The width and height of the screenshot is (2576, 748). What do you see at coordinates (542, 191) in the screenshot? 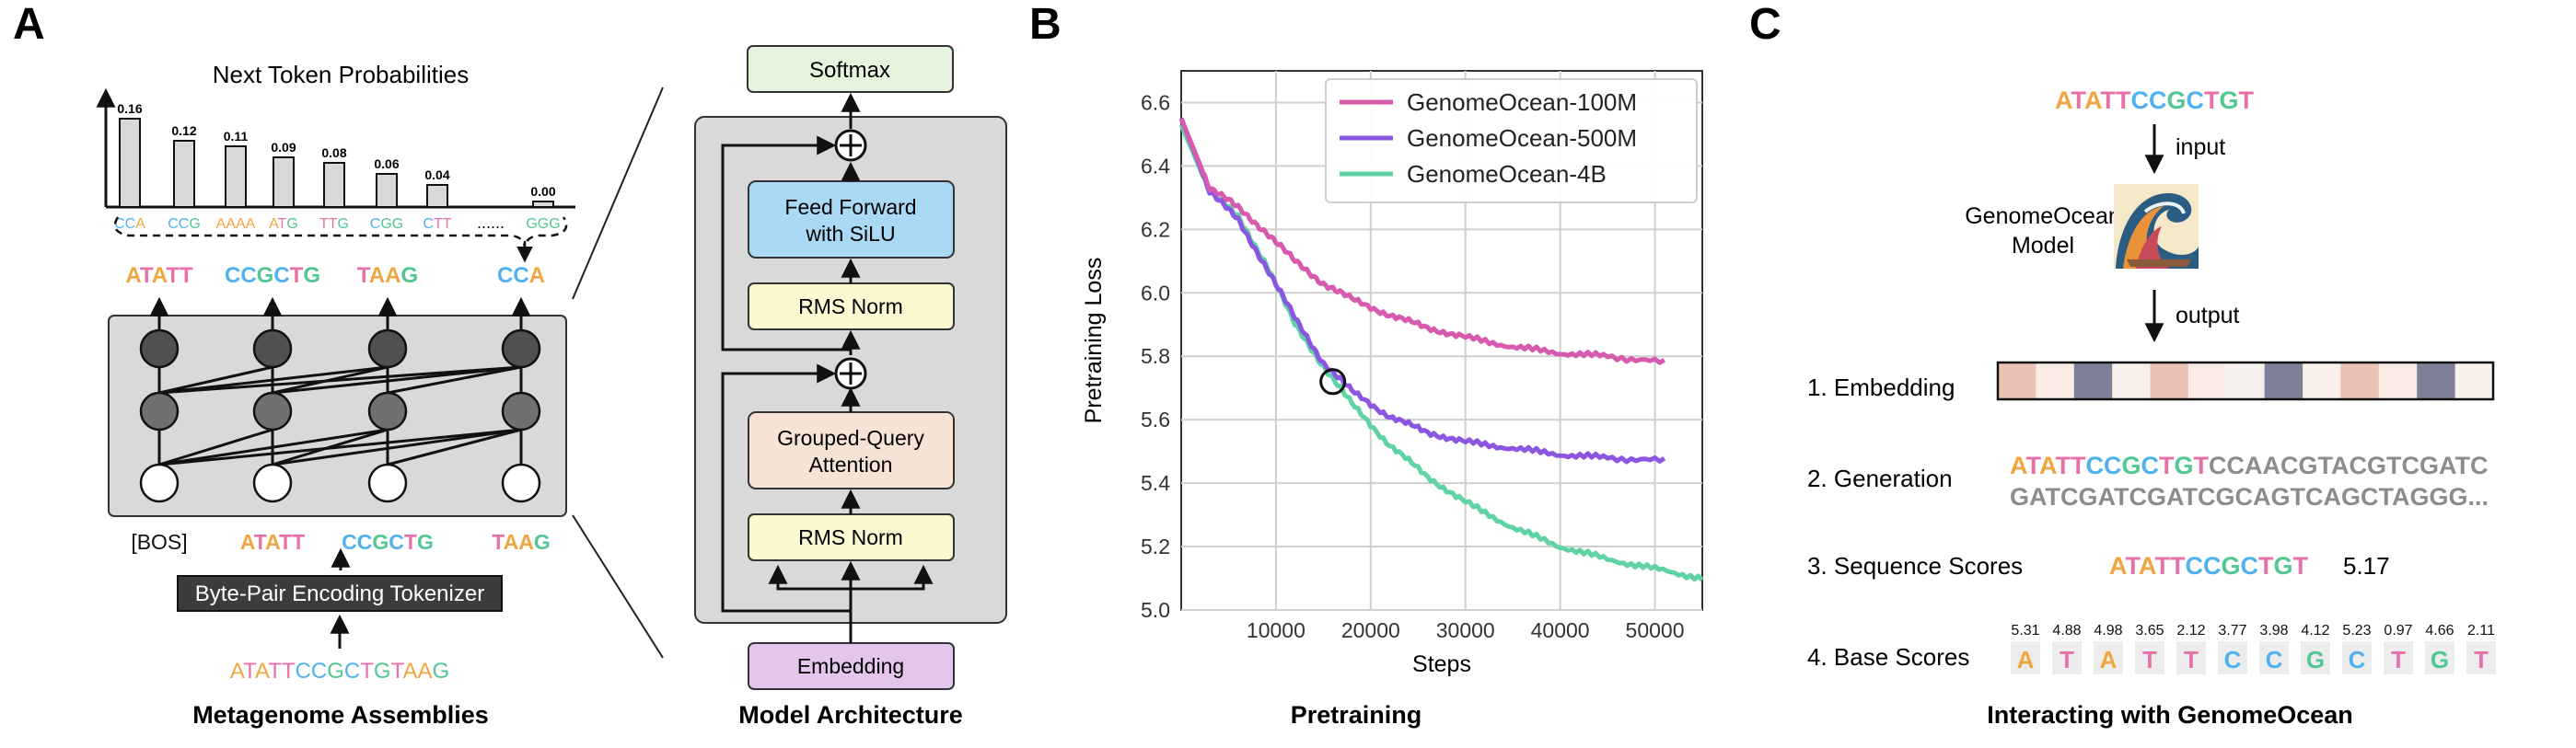
I see `prob-value-label: 0.00` at bounding box center [542, 191].